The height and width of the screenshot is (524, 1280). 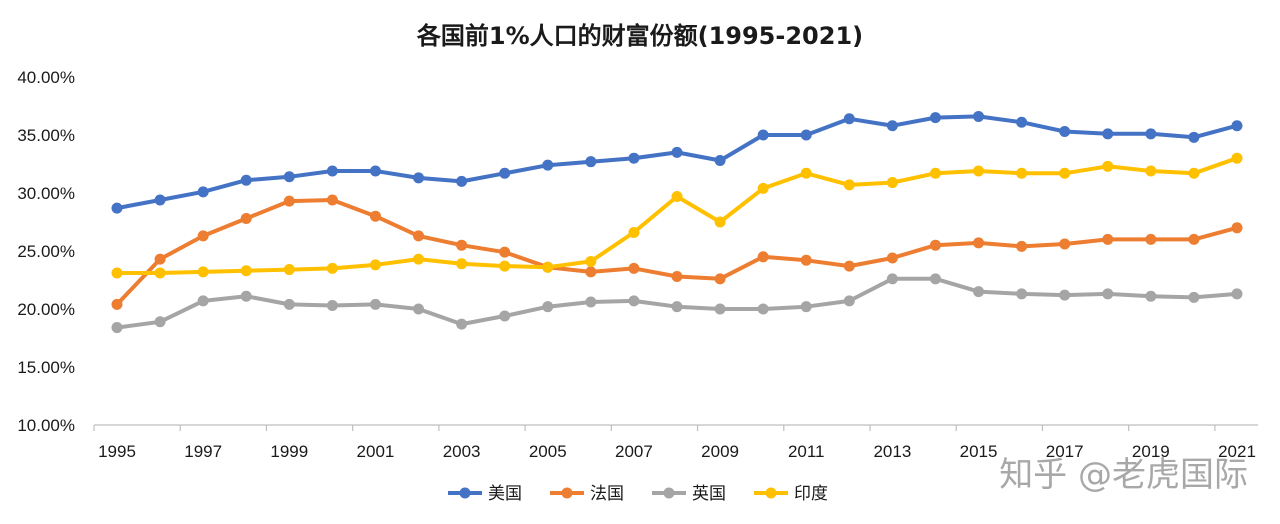 What do you see at coordinates (634, 451) in the screenshot?
I see `x-tick-label: 2007` at bounding box center [634, 451].